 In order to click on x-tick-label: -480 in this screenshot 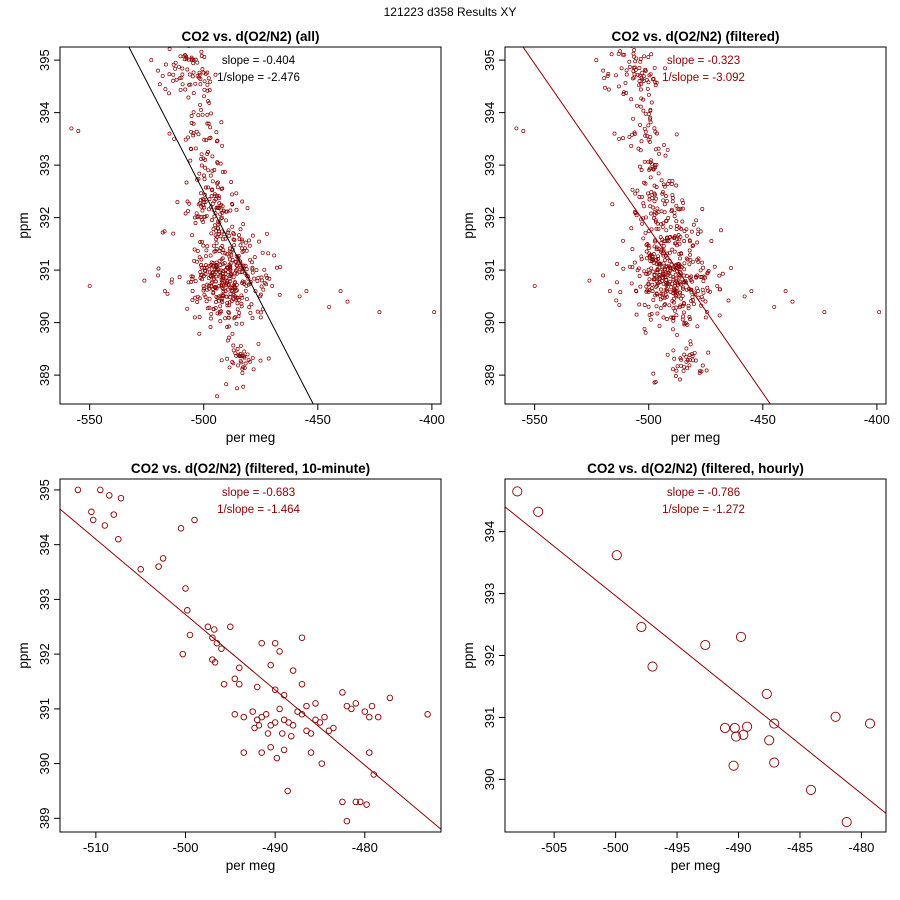, I will do `click(365, 847)`.